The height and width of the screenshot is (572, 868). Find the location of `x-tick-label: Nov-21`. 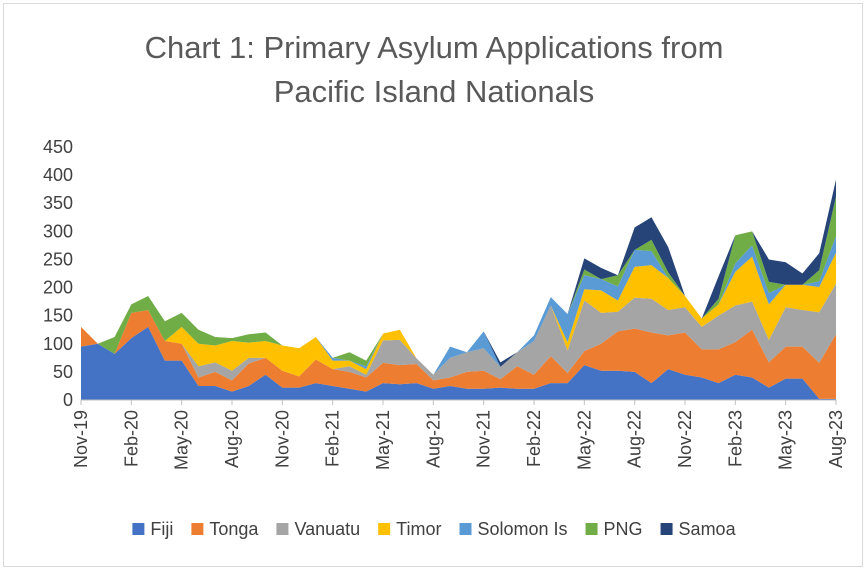

x-tick-label: Nov-21 is located at coordinates (484, 439).